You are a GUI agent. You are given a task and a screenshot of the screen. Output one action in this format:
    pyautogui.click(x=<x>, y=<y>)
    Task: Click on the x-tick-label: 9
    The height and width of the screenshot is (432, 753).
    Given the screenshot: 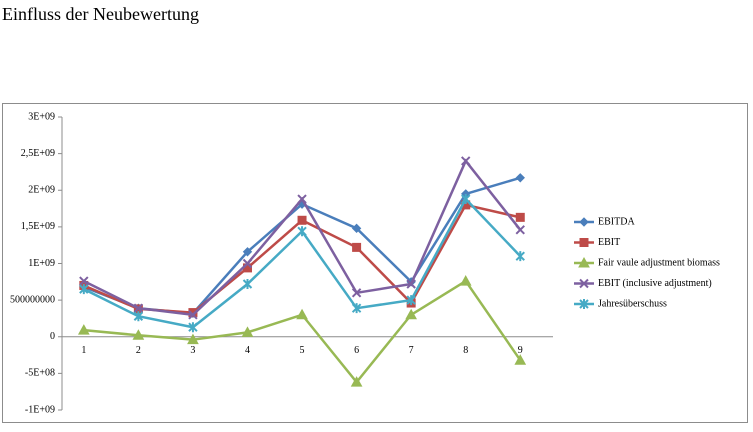 What is the action you would take?
    pyautogui.click(x=520, y=350)
    